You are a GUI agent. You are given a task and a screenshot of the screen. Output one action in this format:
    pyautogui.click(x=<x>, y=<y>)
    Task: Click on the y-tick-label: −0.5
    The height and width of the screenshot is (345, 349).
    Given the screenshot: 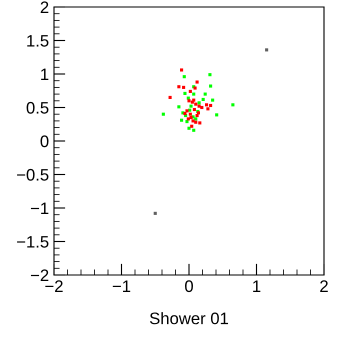 What is the action you would take?
    pyautogui.click(x=32, y=174)
    